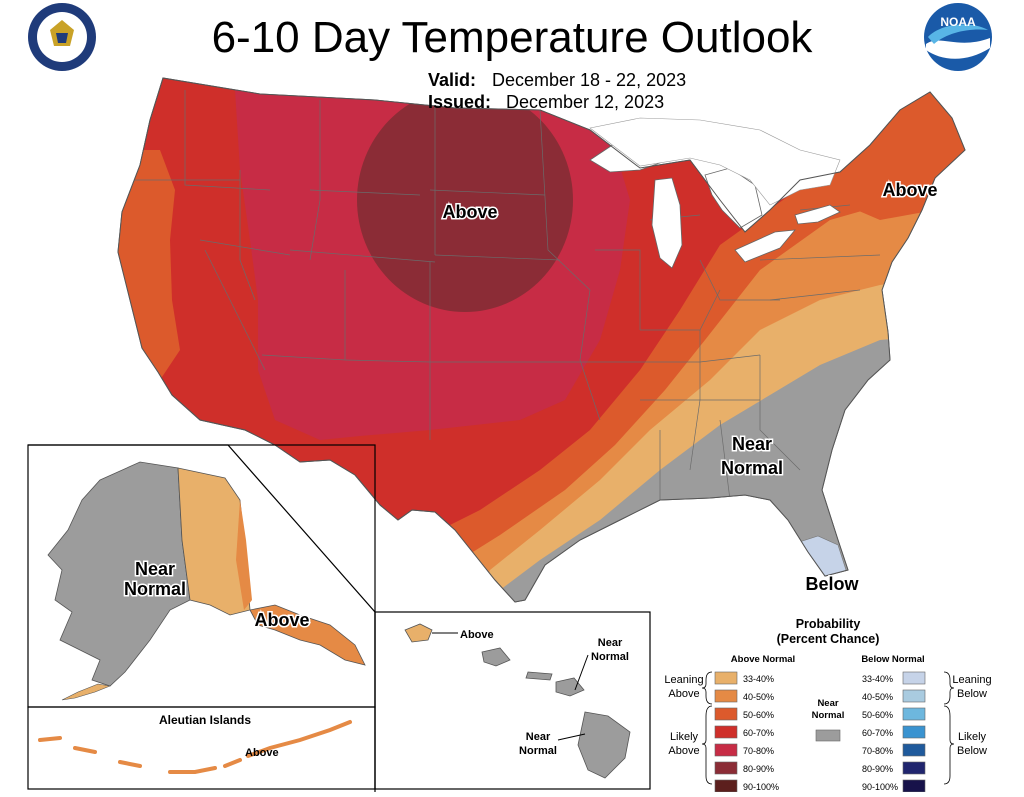  Describe the element at coordinates (707, 745) in the screenshot. I see `legend-brace-likely-above` at that location.